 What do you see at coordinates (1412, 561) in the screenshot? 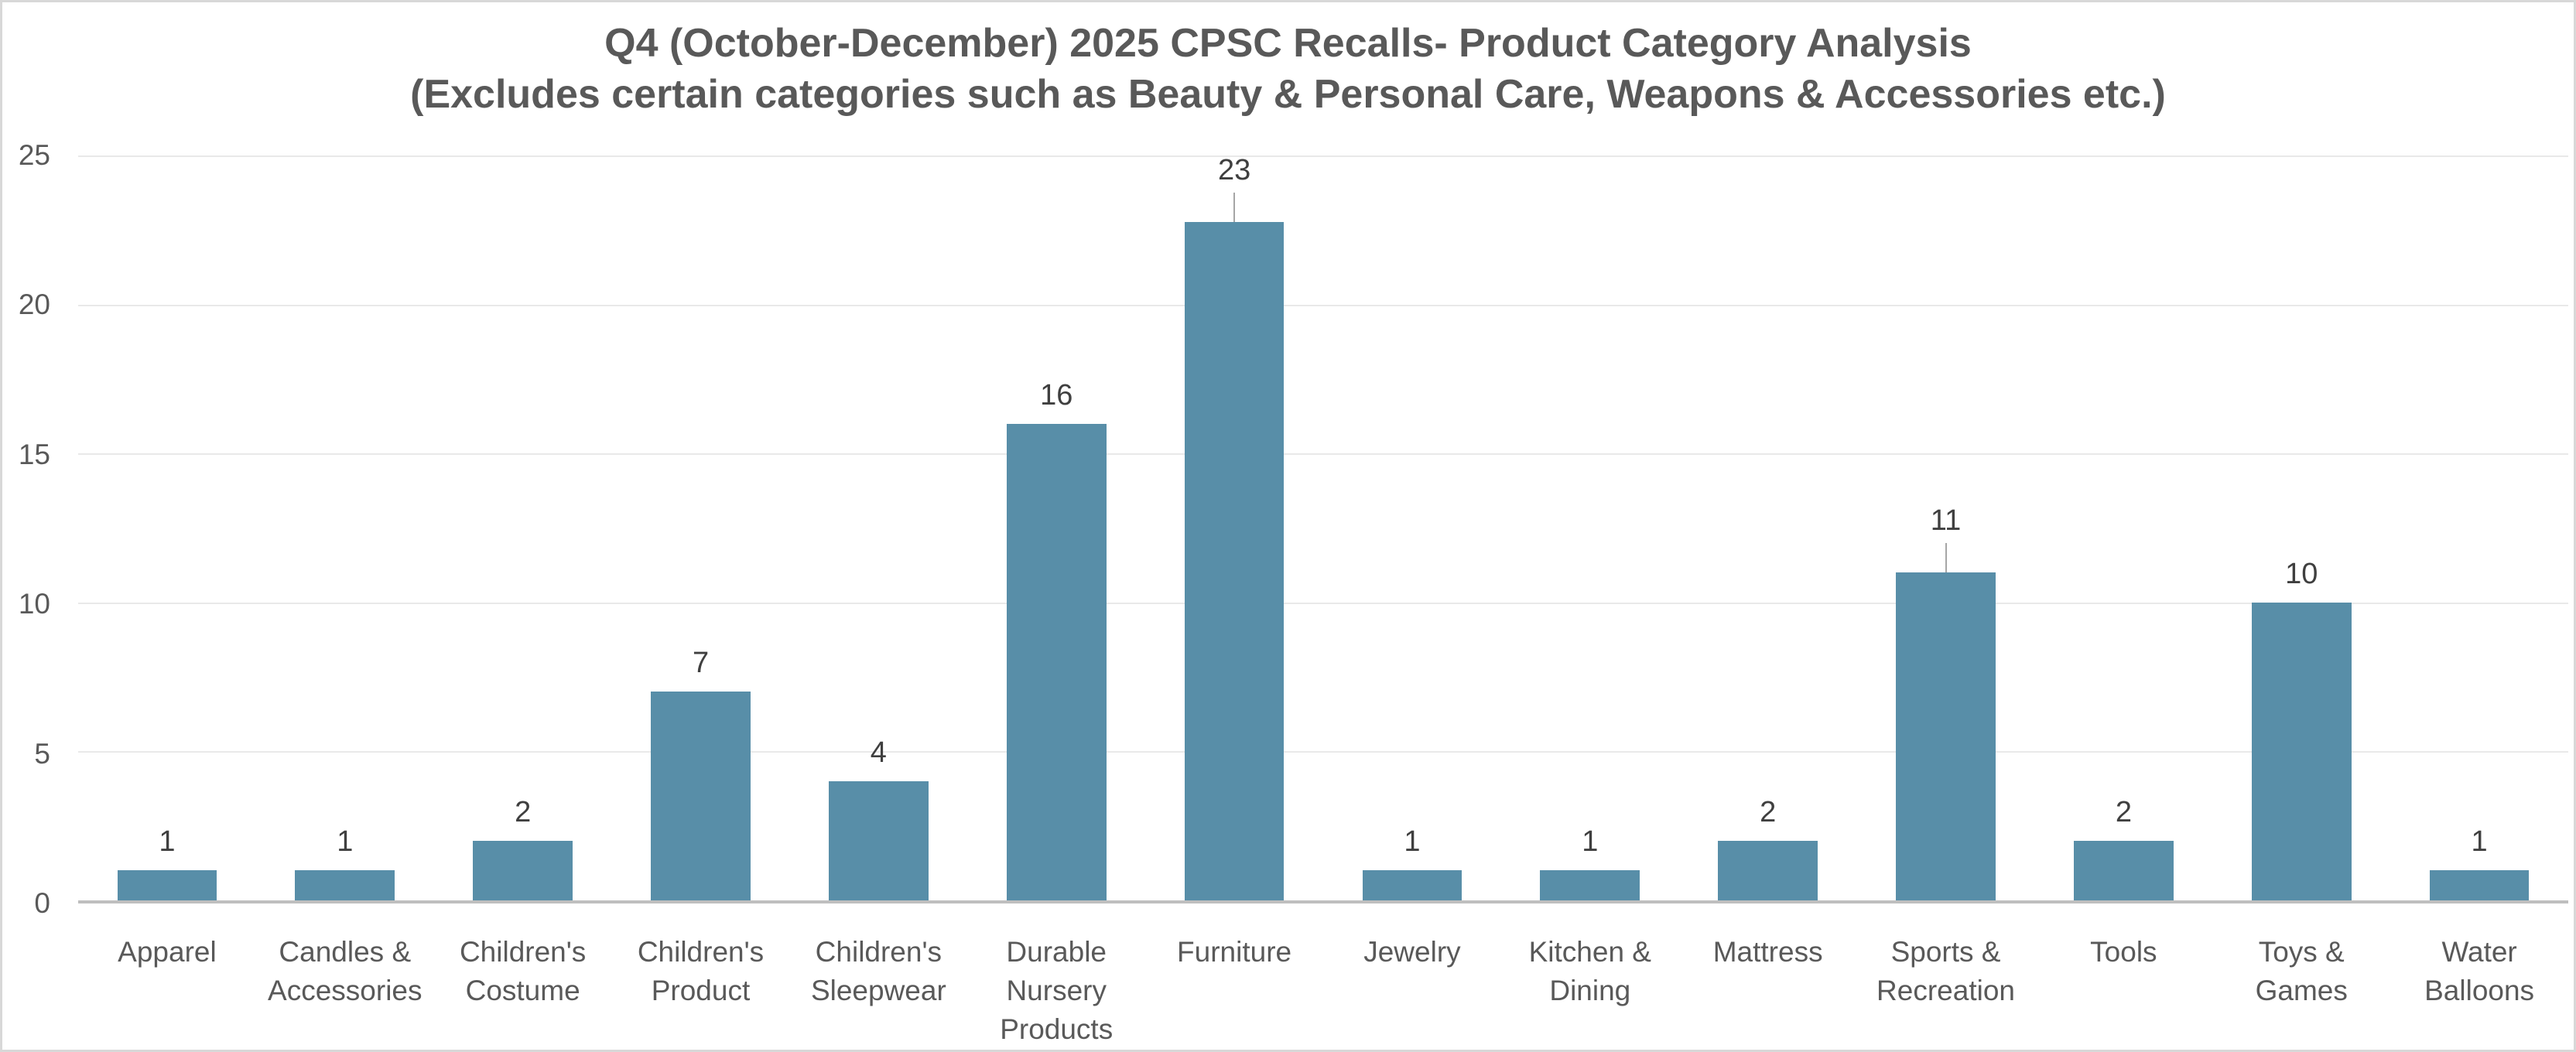
I see `bar-column: 1 Jewelry` at bounding box center [1412, 561].